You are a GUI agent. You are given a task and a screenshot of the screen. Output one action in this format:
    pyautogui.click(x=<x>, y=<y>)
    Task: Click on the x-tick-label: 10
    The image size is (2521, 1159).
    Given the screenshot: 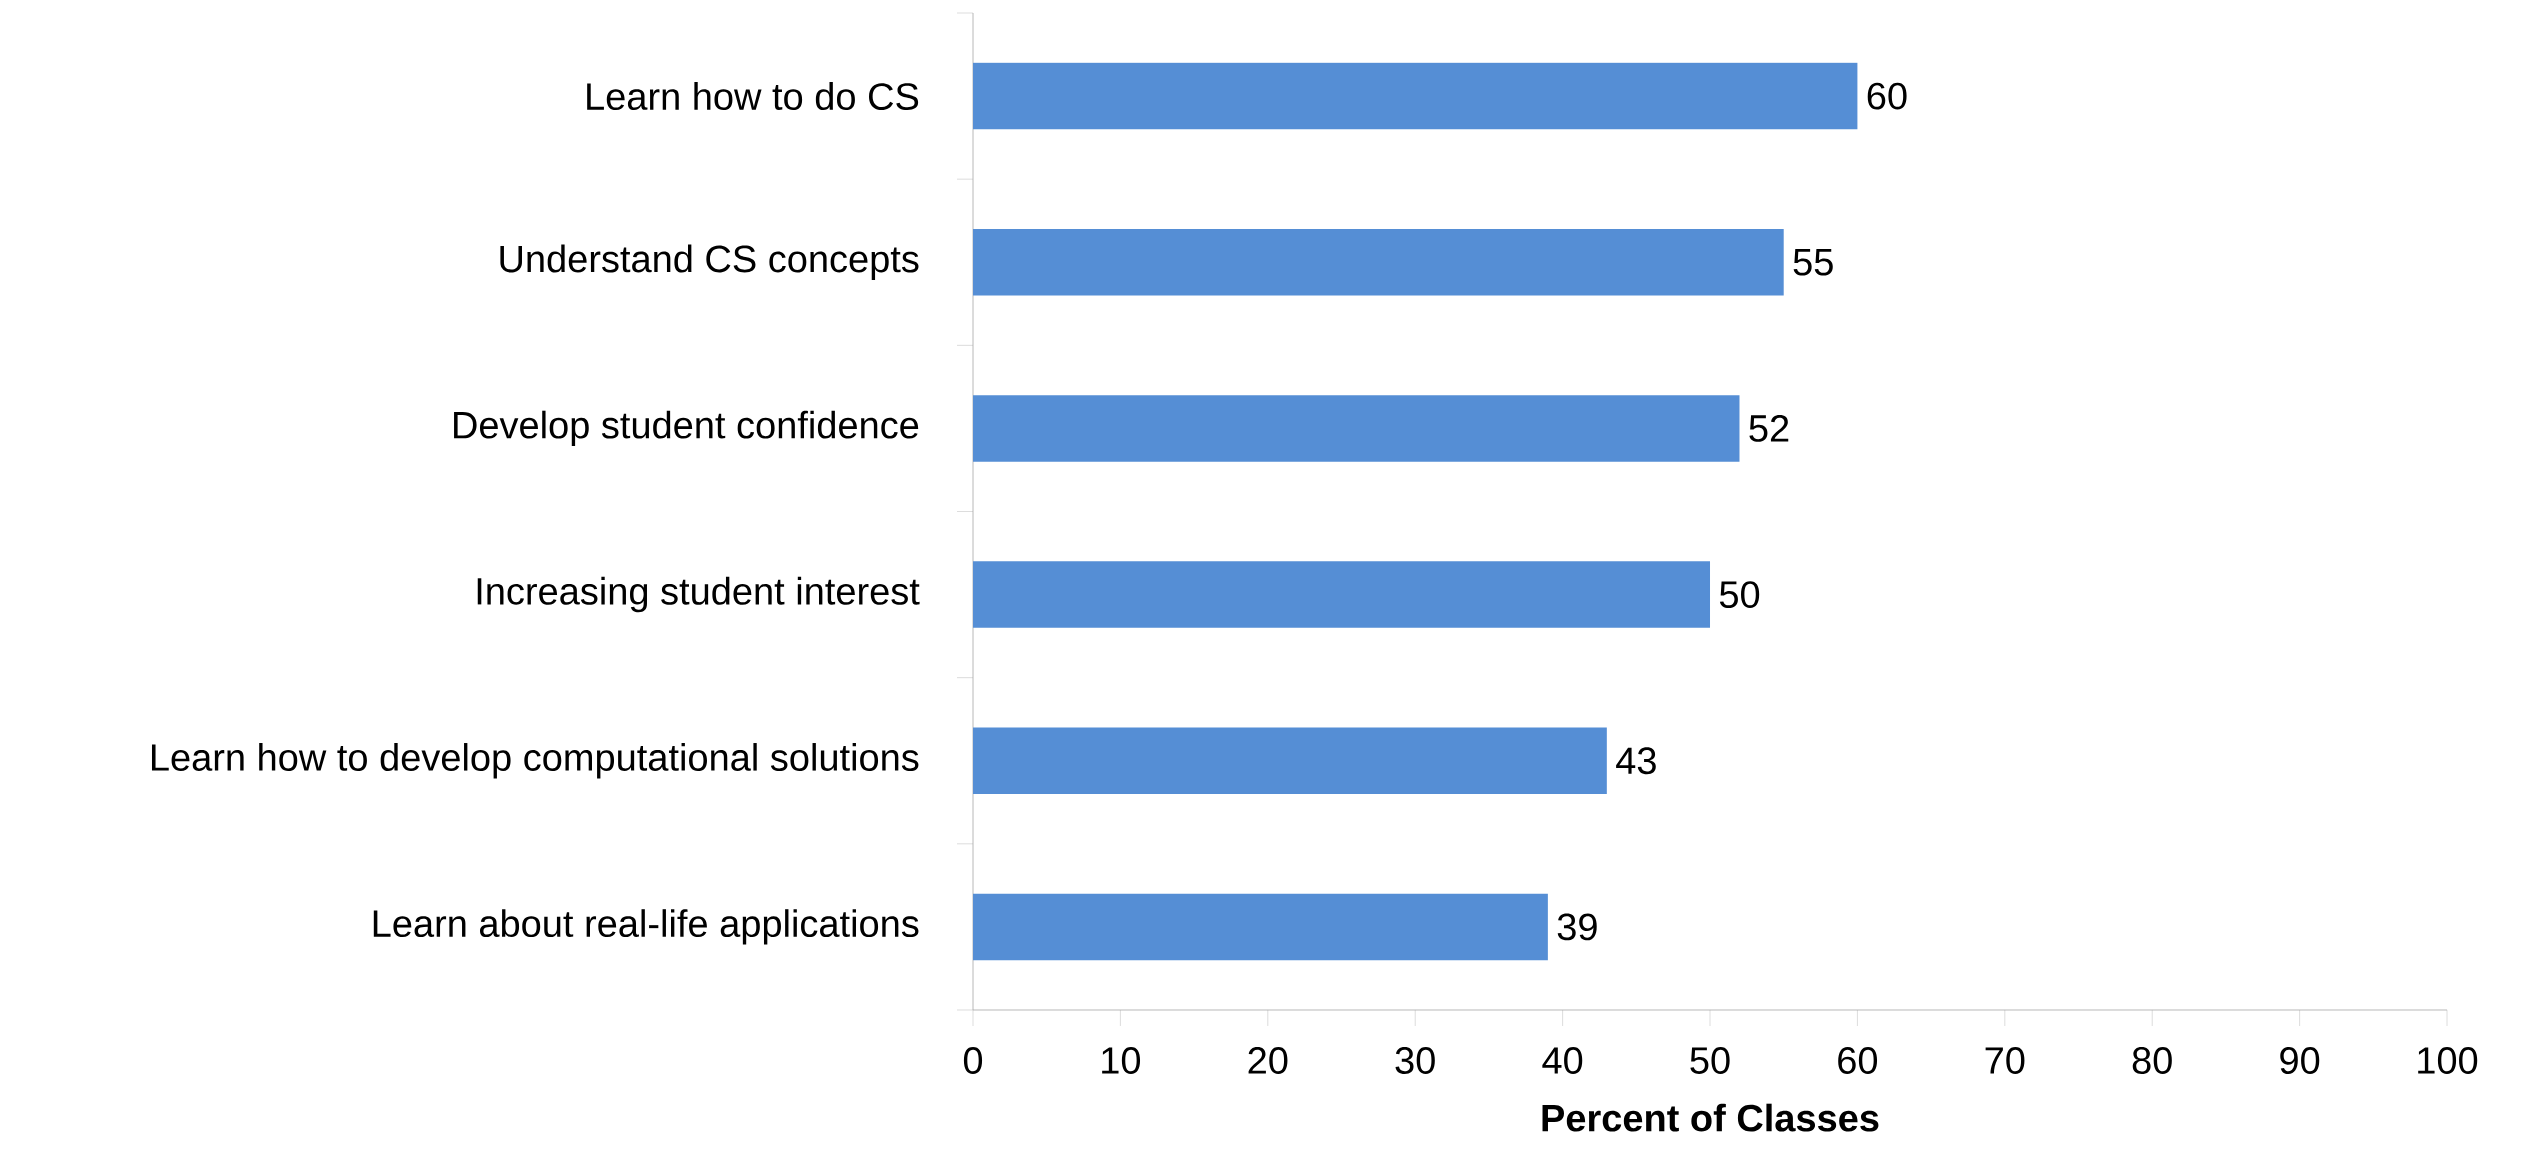 What is the action you would take?
    pyautogui.click(x=1121, y=1060)
    